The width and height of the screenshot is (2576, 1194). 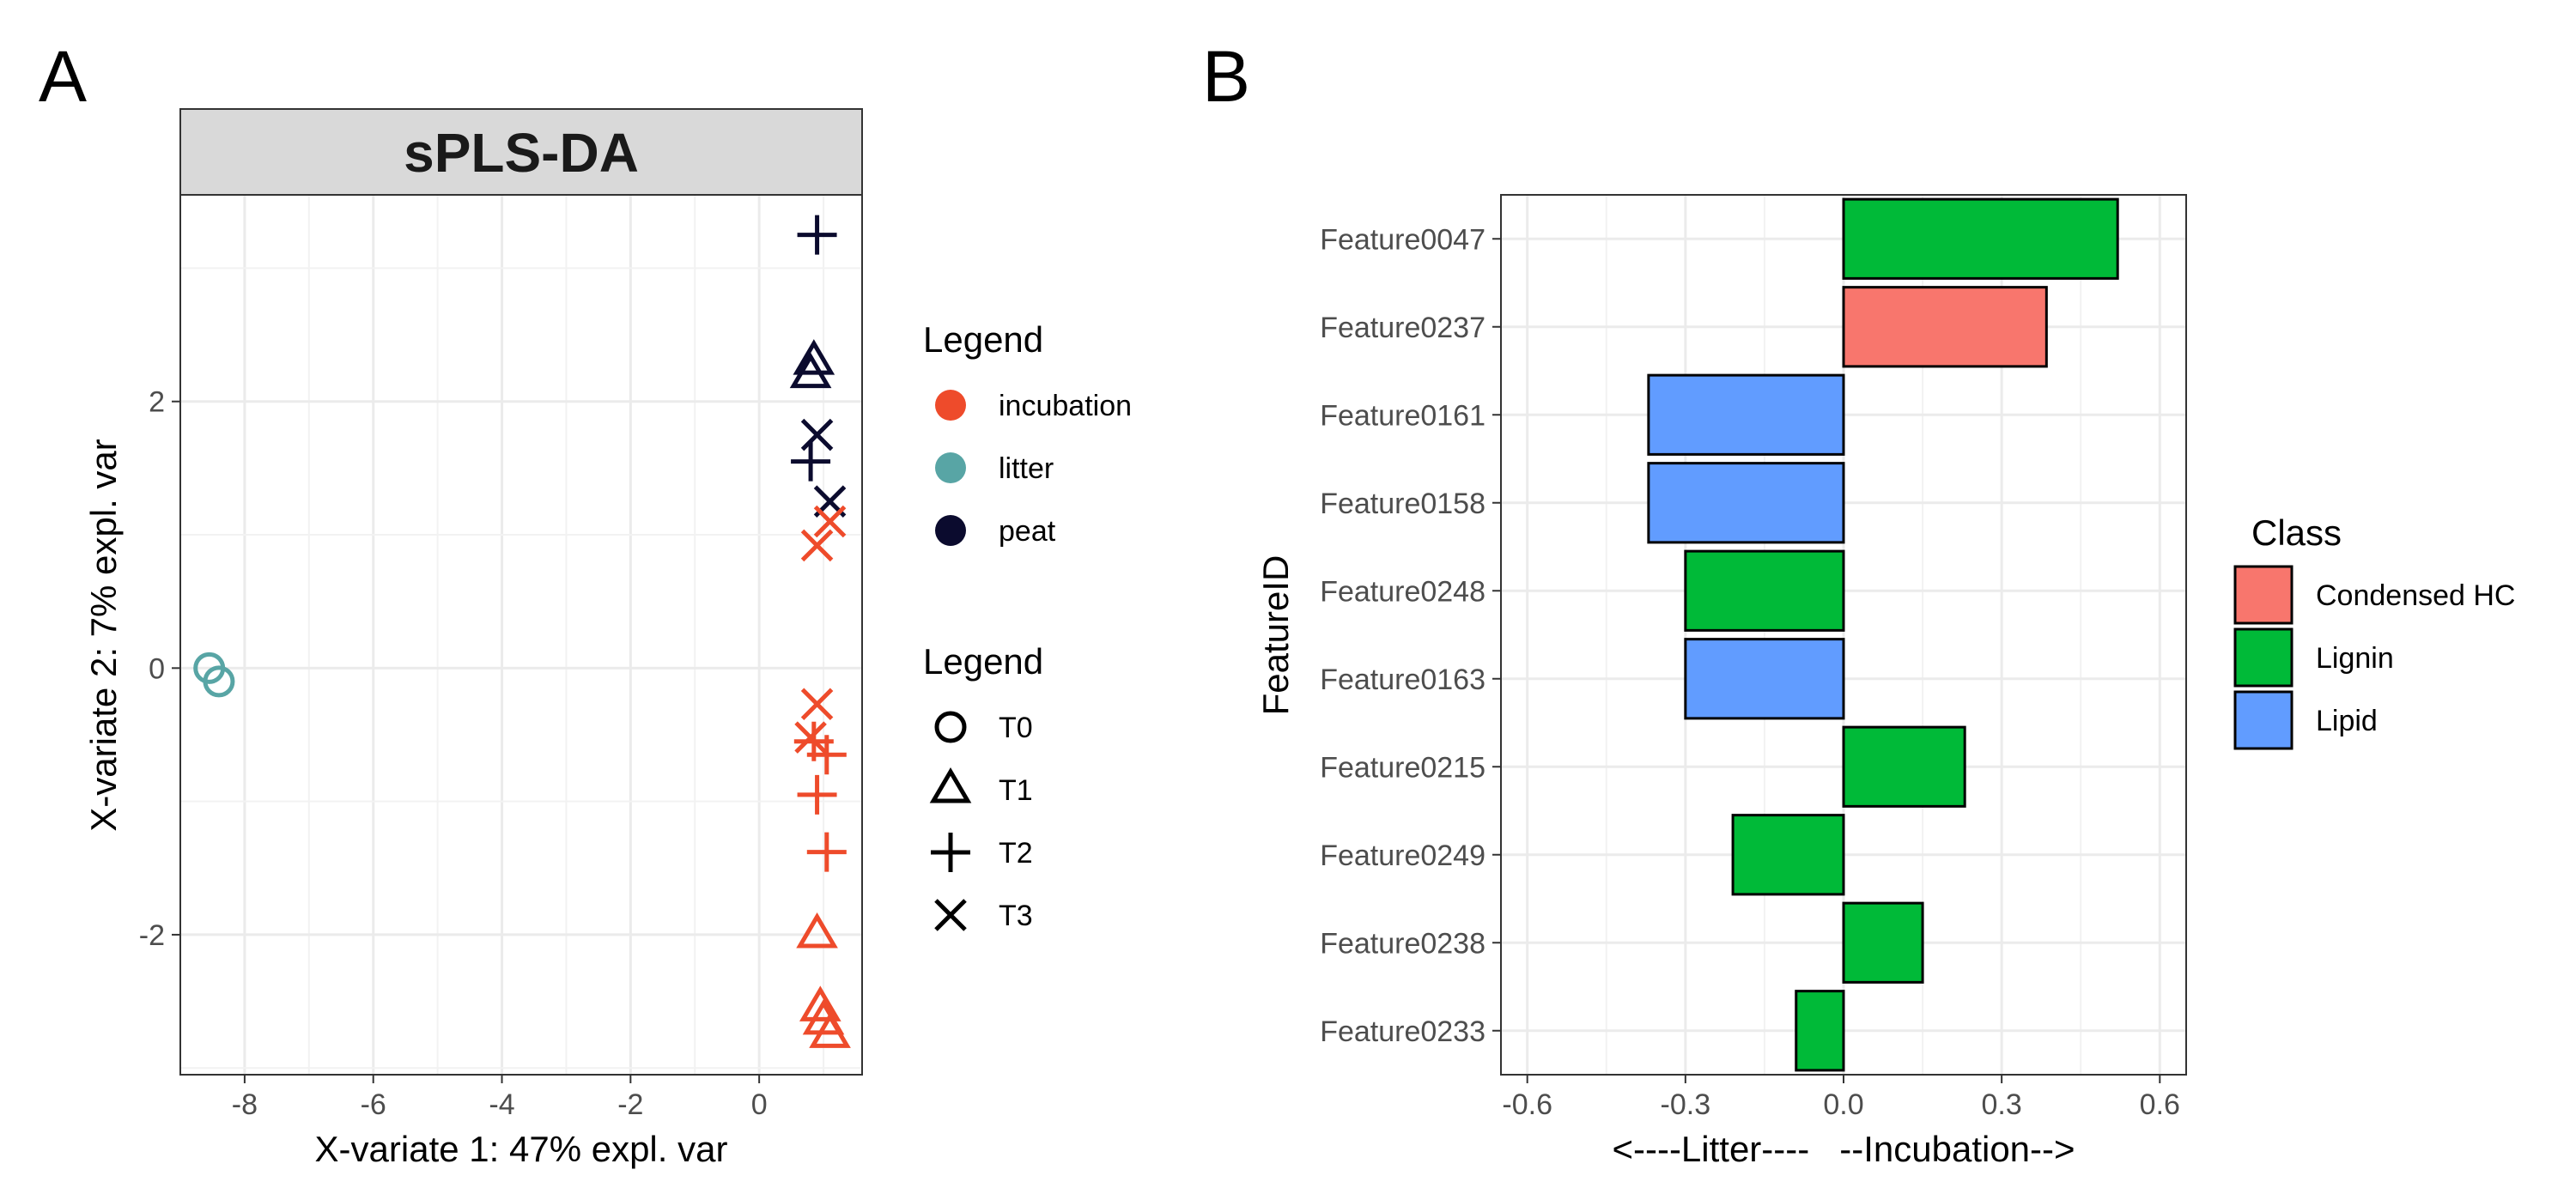 What do you see at coordinates (1746, 503) in the screenshot?
I see `bar-feature0158` at bounding box center [1746, 503].